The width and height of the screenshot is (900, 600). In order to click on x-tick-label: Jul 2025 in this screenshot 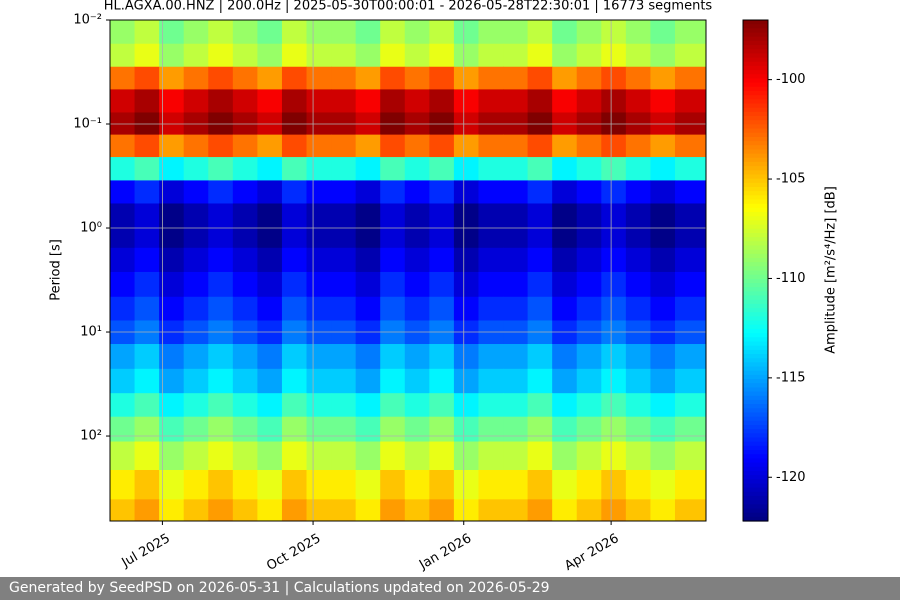, I will do `click(146, 551)`.